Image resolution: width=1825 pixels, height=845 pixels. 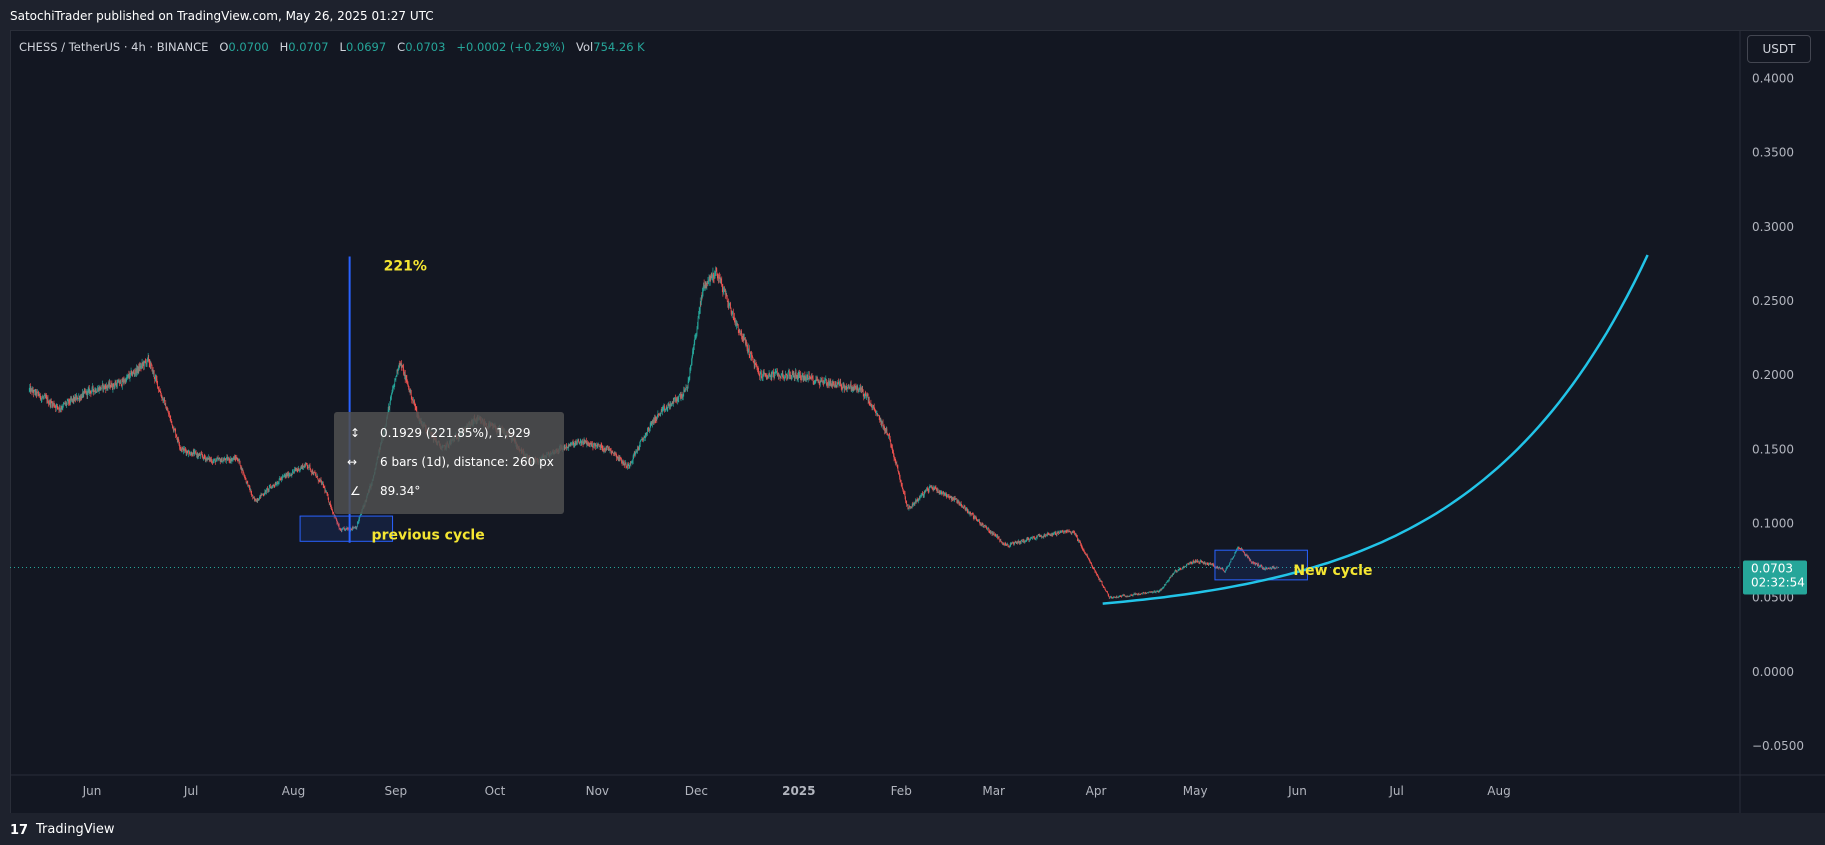 I want to click on new-cycle-box, so click(x=1261, y=565).